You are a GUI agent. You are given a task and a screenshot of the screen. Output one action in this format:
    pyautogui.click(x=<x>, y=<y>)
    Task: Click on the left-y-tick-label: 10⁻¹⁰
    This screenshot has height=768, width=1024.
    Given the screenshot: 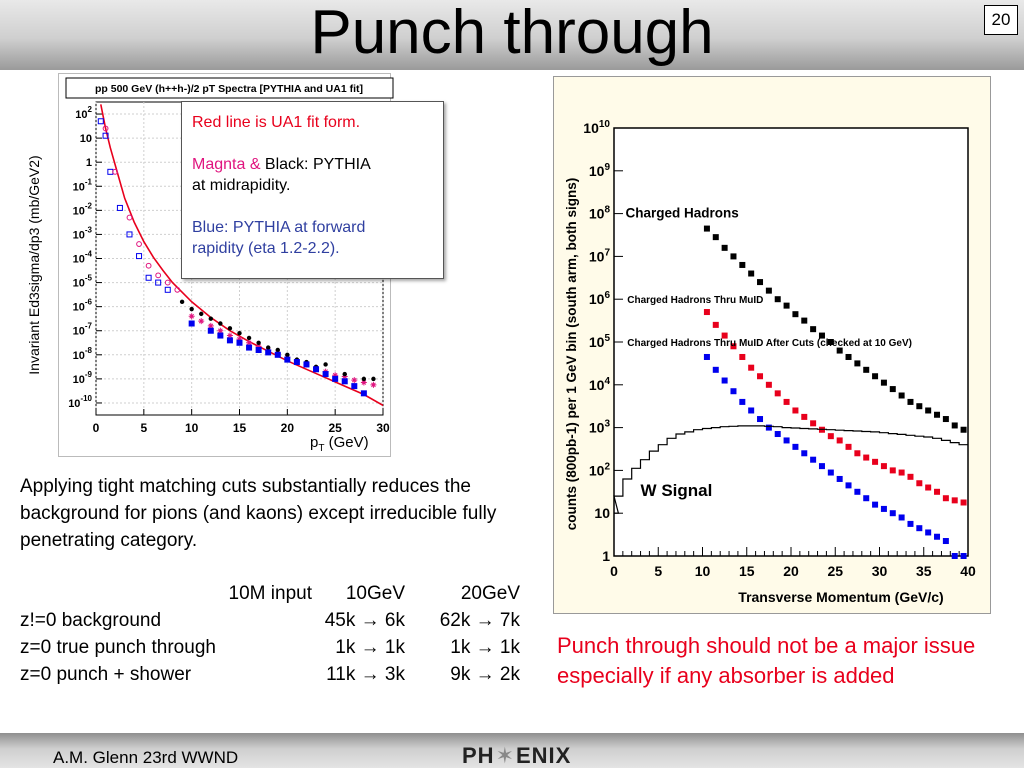 What is the action you would take?
    pyautogui.click(x=80, y=402)
    